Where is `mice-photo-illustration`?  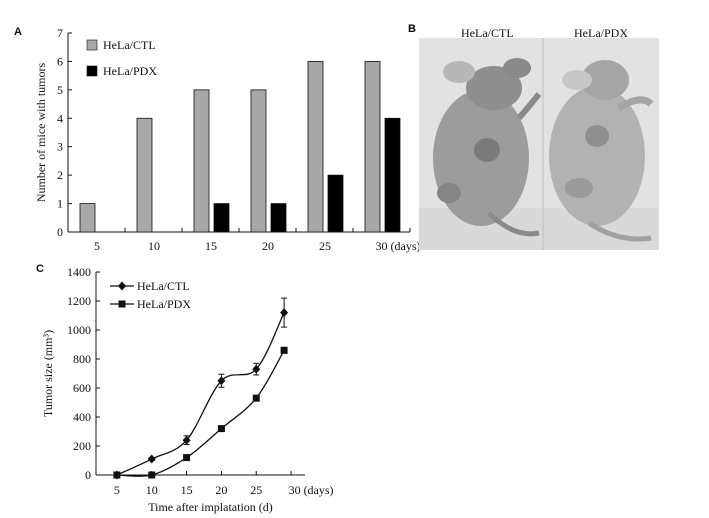
mice-photo-illustration is located at coordinates (539, 144).